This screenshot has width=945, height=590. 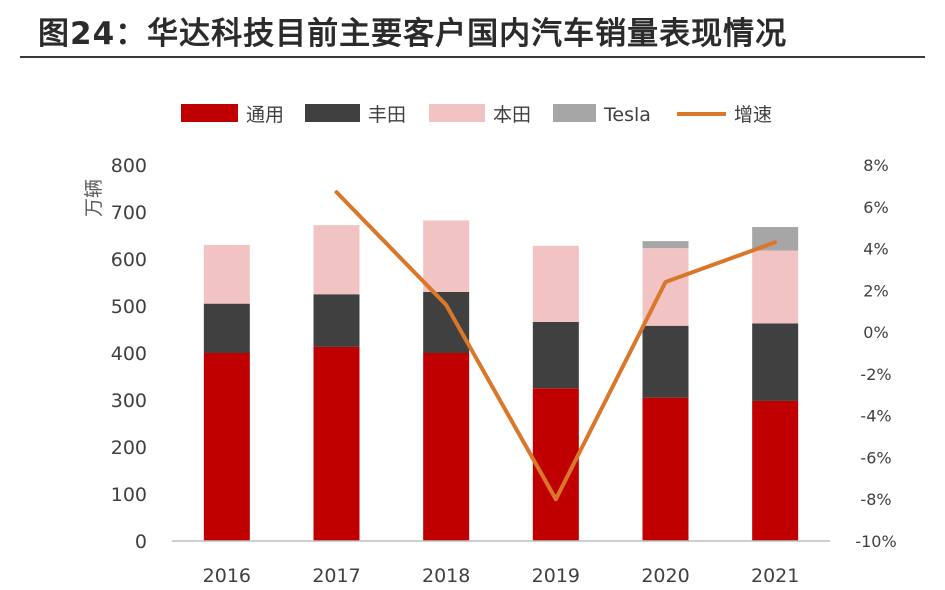 What do you see at coordinates (226, 274) in the screenshot?
I see `bar-本田-2016` at bounding box center [226, 274].